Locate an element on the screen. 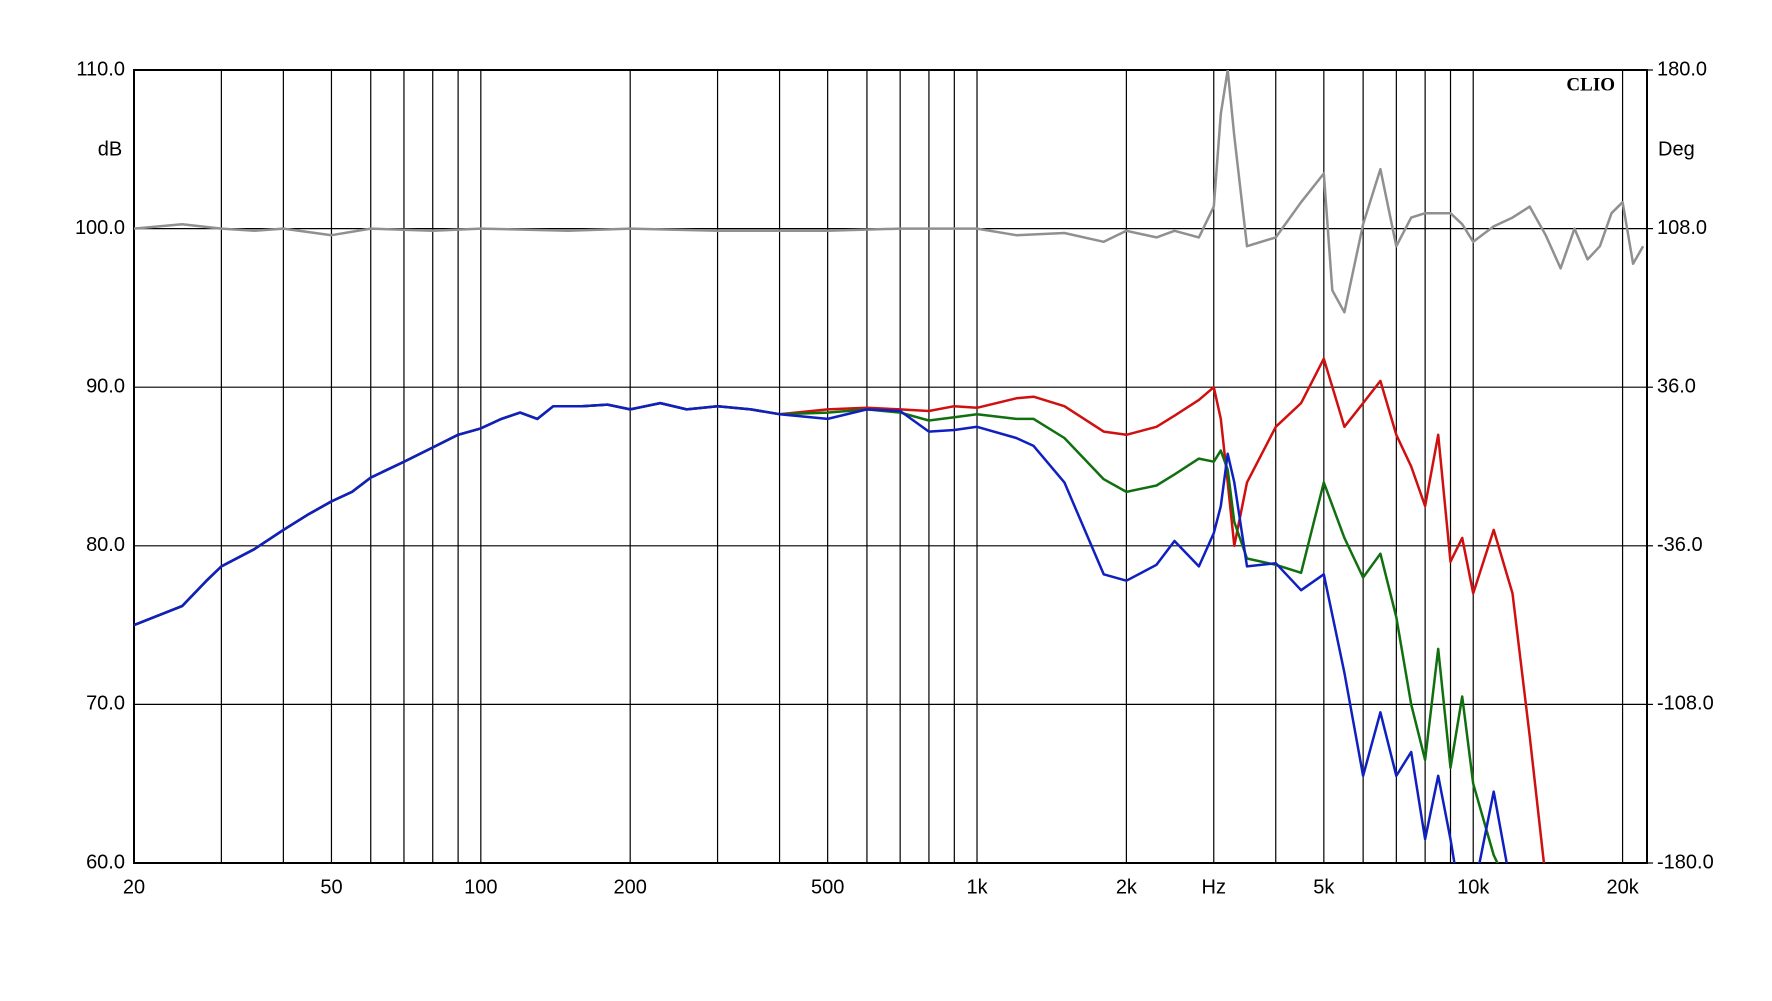 This screenshot has height=1001, width=1772. y2-tick-label: -108.0 is located at coordinates (1685, 704).